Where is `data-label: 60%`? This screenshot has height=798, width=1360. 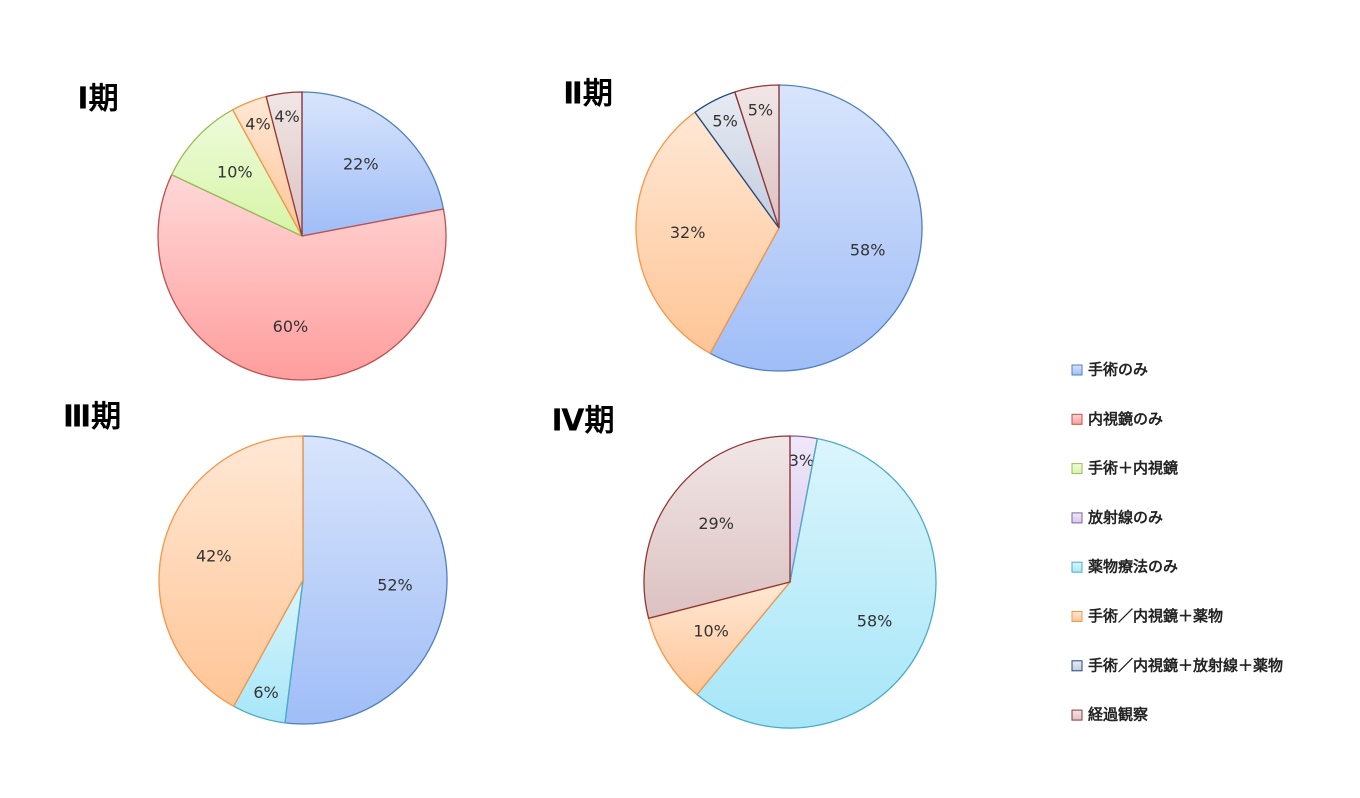
data-label: 60% is located at coordinates (291, 326).